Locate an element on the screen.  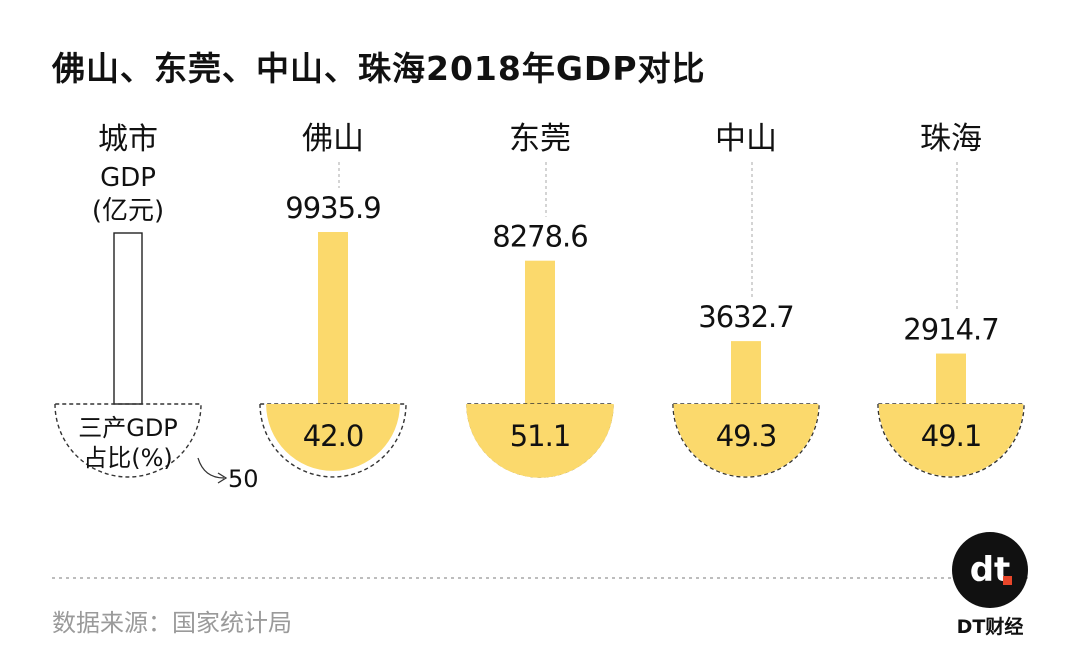
category-label: 东莞 is located at coordinates (540, 139).